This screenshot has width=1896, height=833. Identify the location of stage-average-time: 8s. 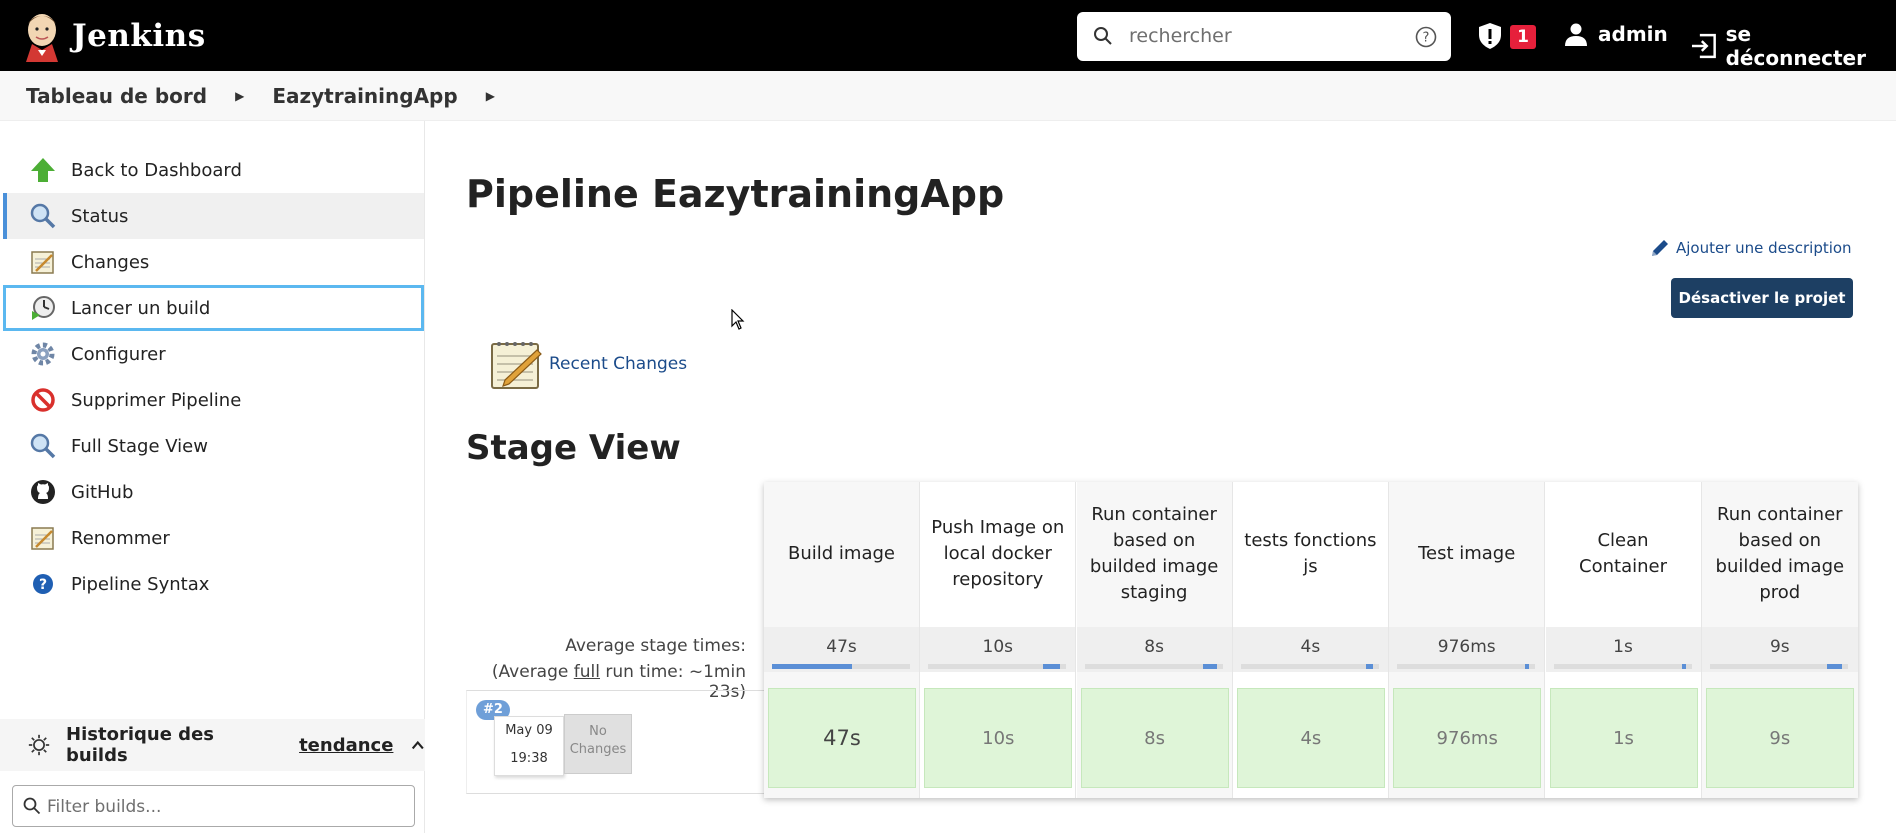
(1154, 647).